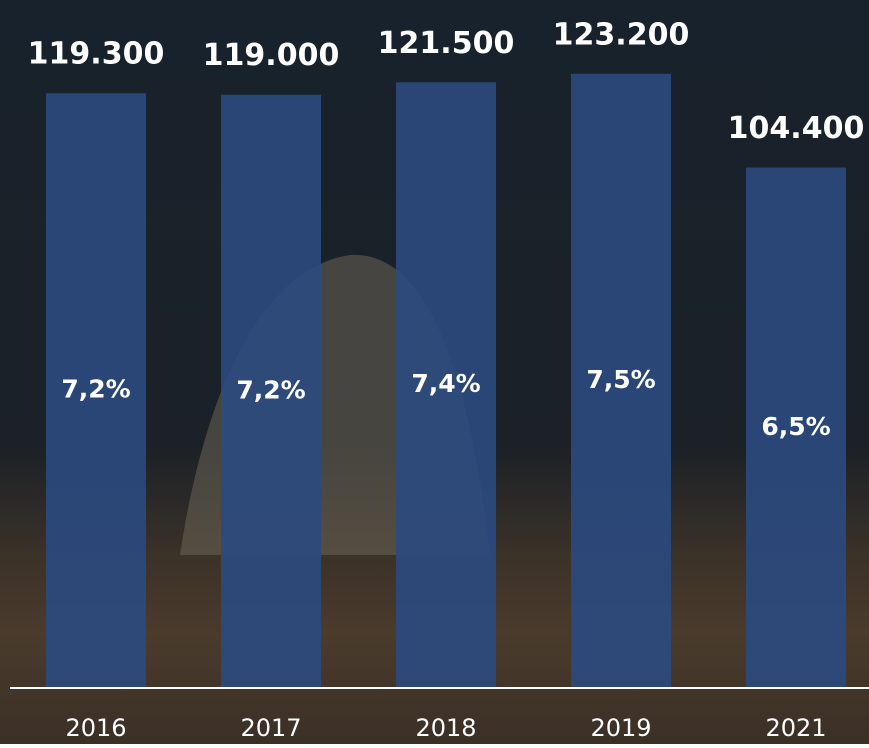  I want to click on share-label: 6,5%, so click(795, 426).